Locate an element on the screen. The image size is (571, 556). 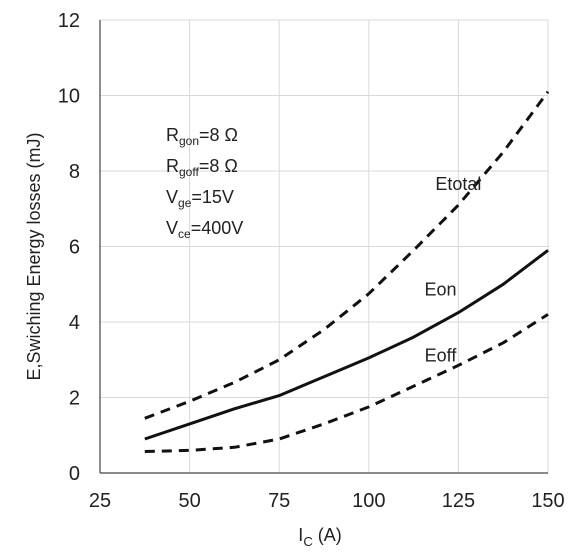
series-label-etotal: Etotal is located at coordinates (458, 184).